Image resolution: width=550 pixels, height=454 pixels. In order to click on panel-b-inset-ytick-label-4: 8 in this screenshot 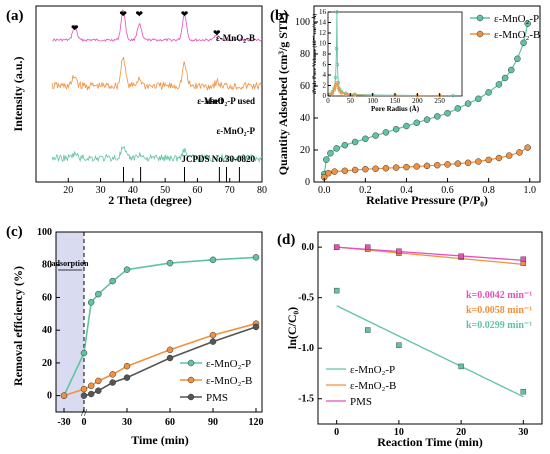, I will do `click(325, 54)`.